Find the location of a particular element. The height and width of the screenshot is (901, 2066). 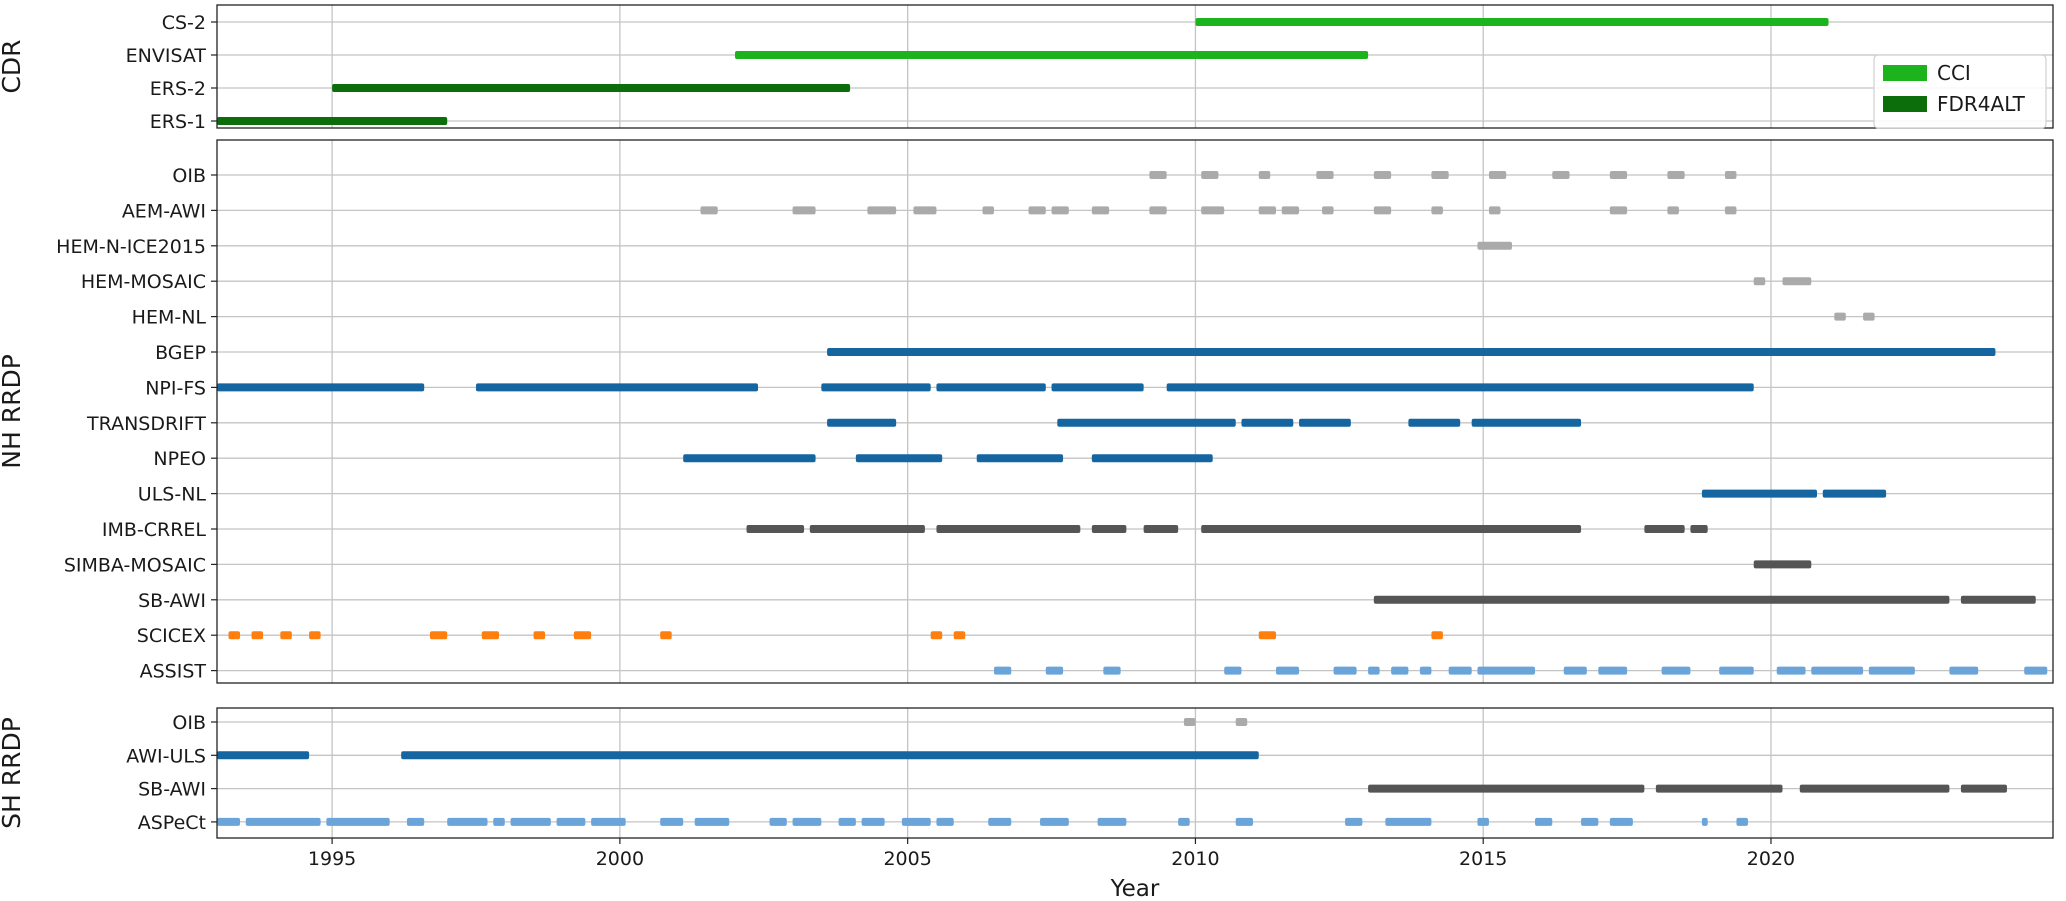

y-tick-label: SIMBA-MOSAIC is located at coordinates (135, 565).